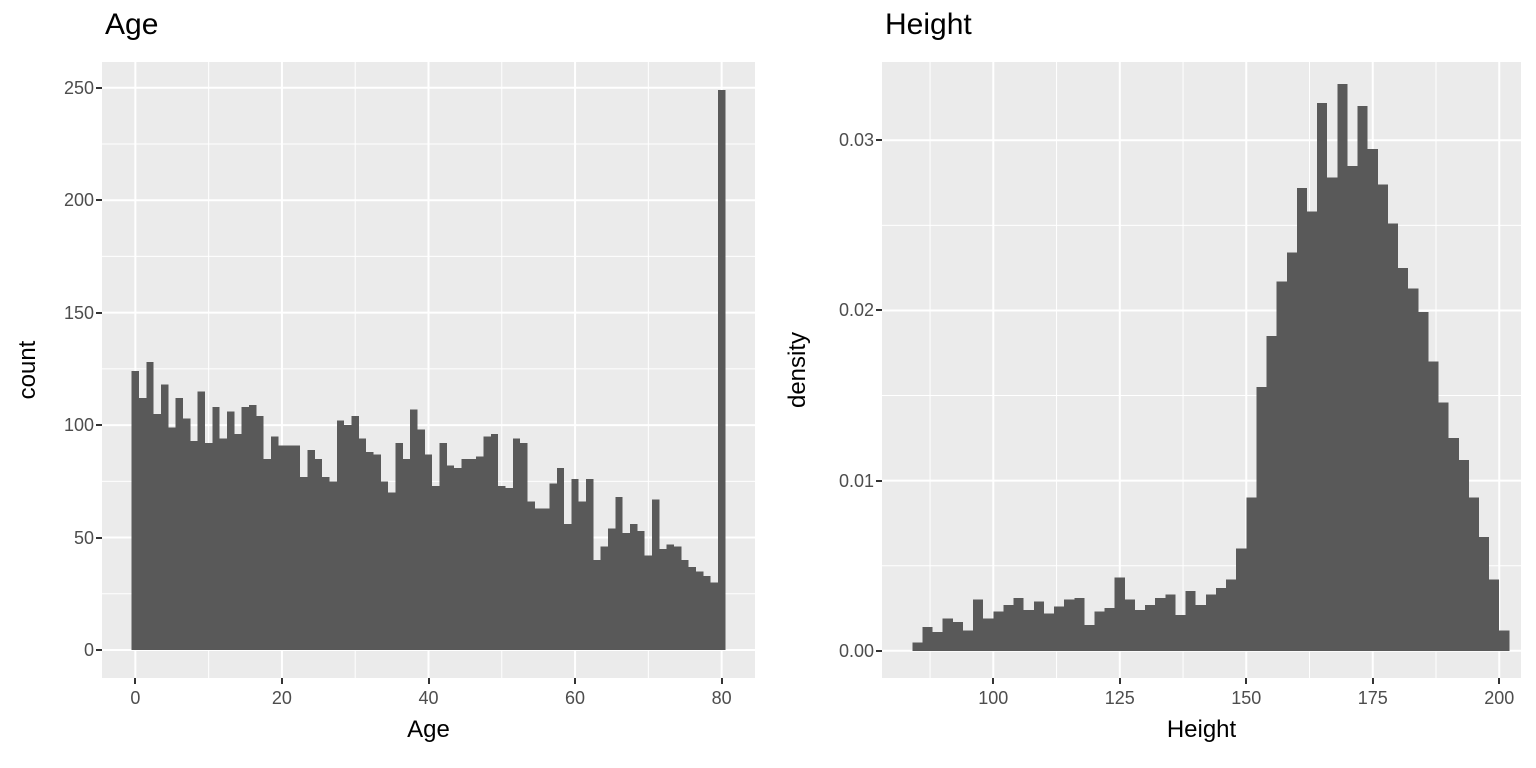  I want to click on y-tick-label: 0.03, so click(856, 140).